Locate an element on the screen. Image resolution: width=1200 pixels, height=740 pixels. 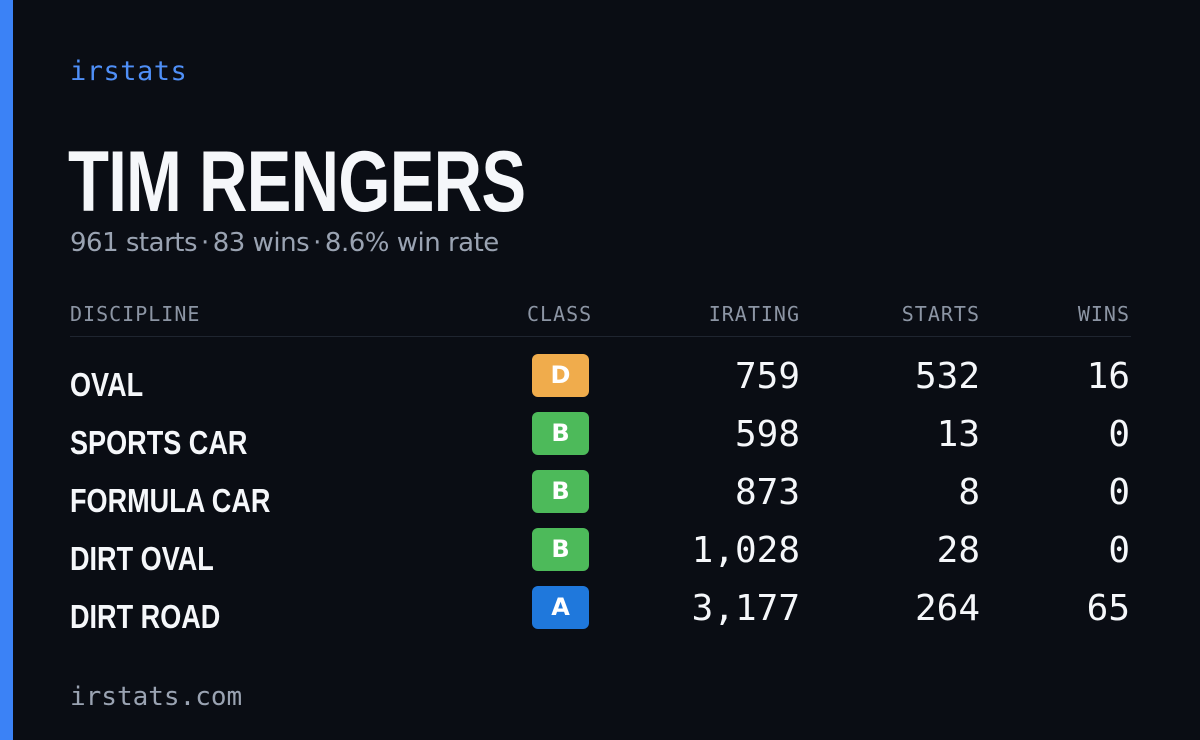
table-header: DISCIPLINE CLASS IRATING STARTS WINS is located at coordinates (600, 316).